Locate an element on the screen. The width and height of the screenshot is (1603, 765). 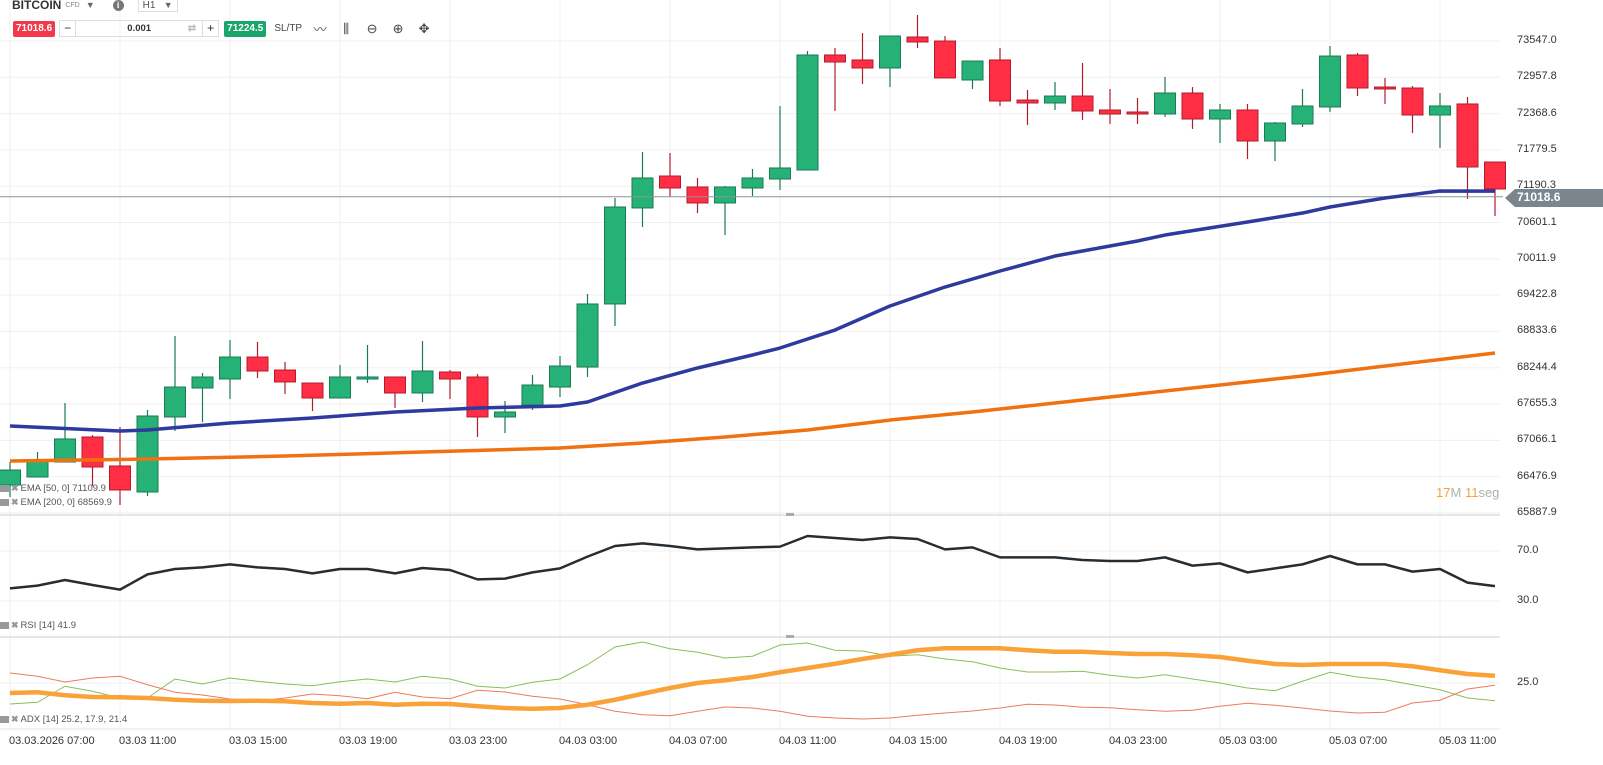
price-axis-label: 72368.6 is located at coordinates (1537, 112).